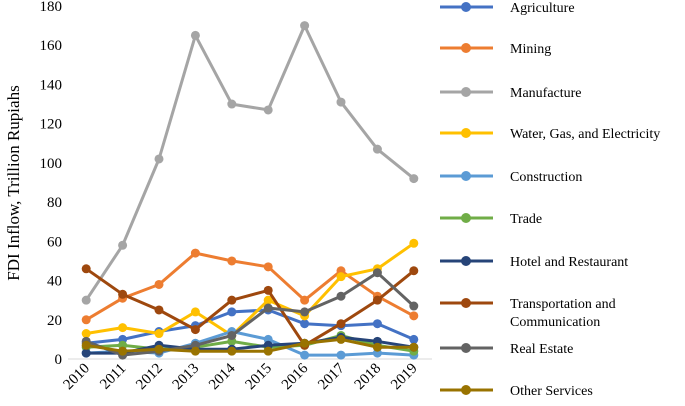 The width and height of the screenshot is (685, 406). I want to click on legend-label: Mining, so click(530, 49).